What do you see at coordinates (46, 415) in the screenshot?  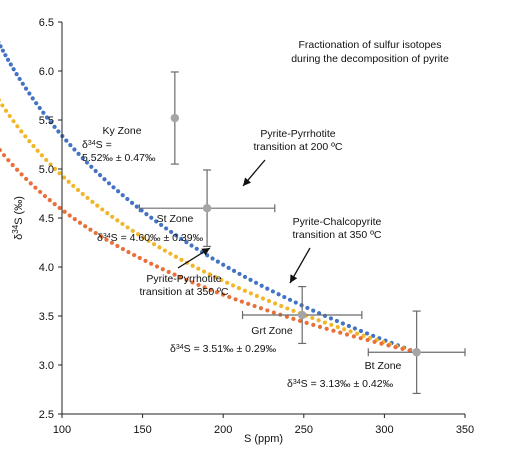 I see `y-tick-label: 2.5` at bounding box center [46, 415].